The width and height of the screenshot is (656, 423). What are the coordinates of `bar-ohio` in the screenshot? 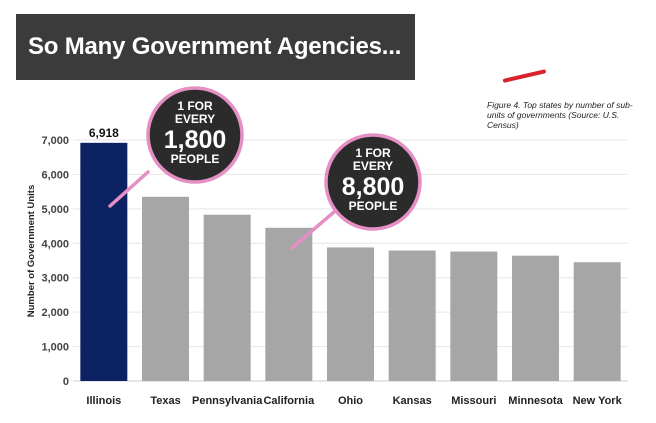 It's located at (350, 314).